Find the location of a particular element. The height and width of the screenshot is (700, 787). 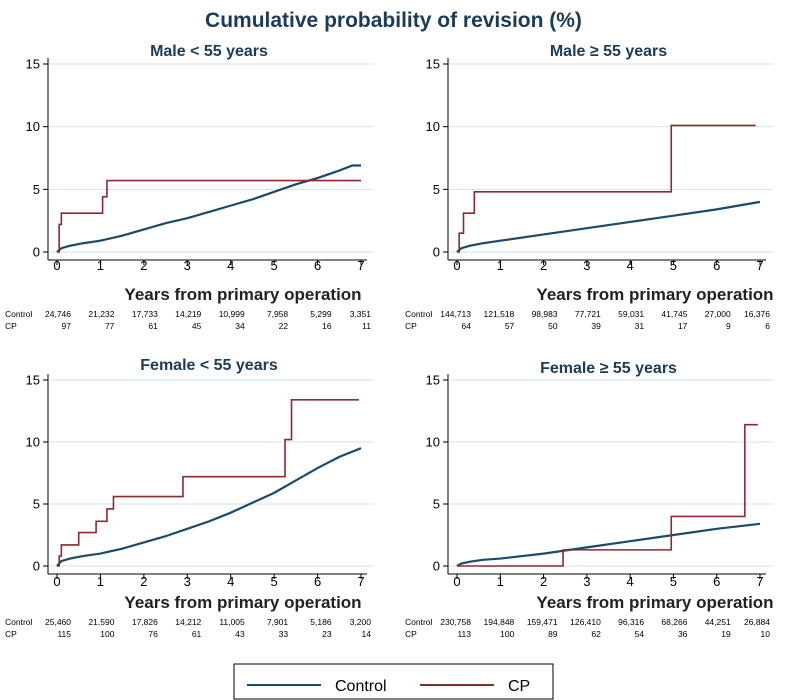

risk-value-cp: 57 is located at coordinates (510, 326).